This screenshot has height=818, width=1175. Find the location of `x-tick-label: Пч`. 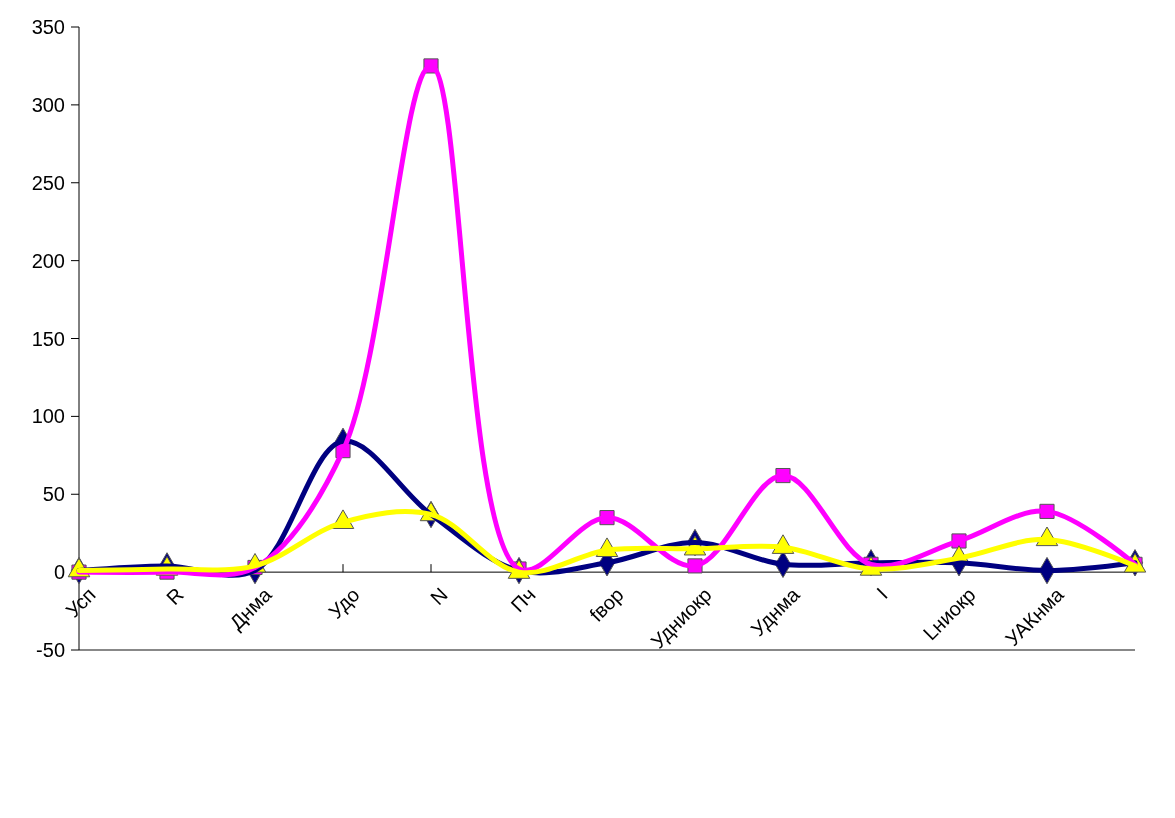

x-tick-label: Пч is located at coordinates (523, 600).